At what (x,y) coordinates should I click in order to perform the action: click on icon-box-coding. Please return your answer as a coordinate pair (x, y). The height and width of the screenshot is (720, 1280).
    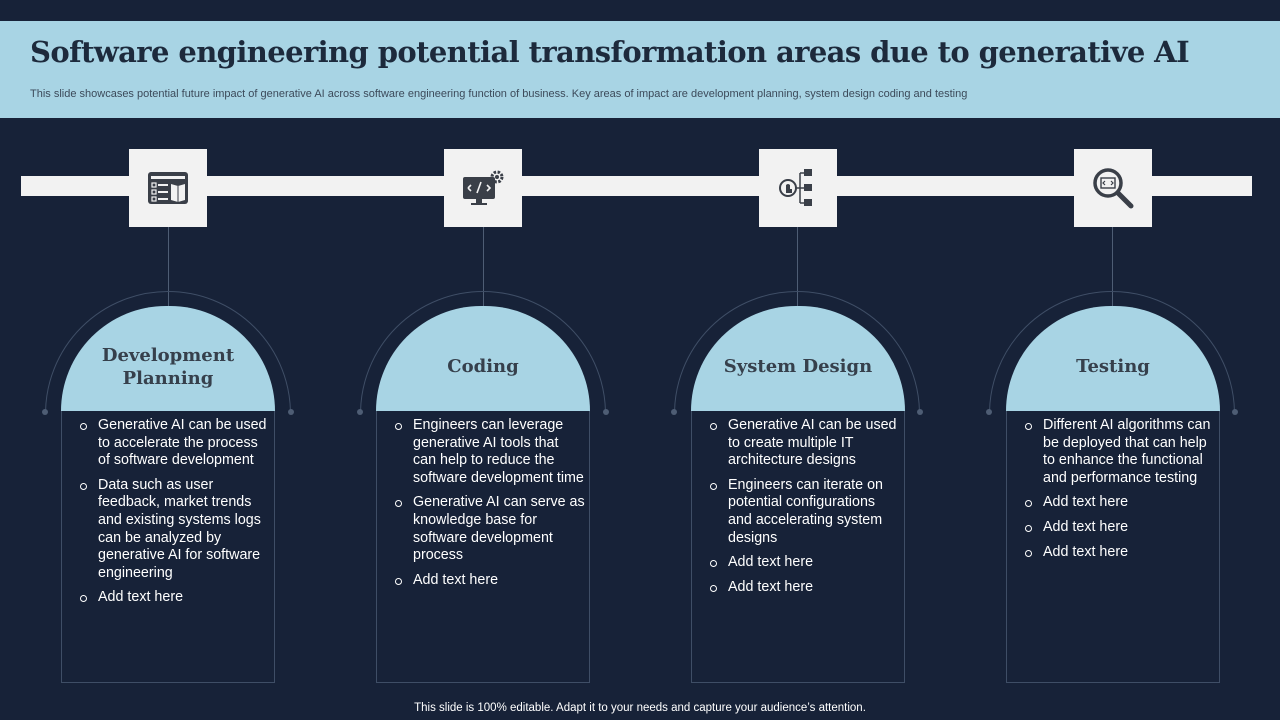
    Looking at the image, I should click on (483, 188).